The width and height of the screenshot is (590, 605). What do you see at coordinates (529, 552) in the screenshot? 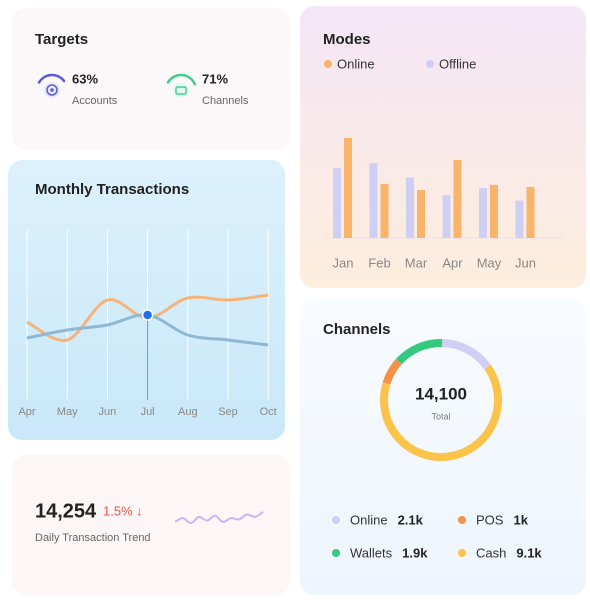
I see `legend-value: 9.1k` at bounding box center [529, 552].